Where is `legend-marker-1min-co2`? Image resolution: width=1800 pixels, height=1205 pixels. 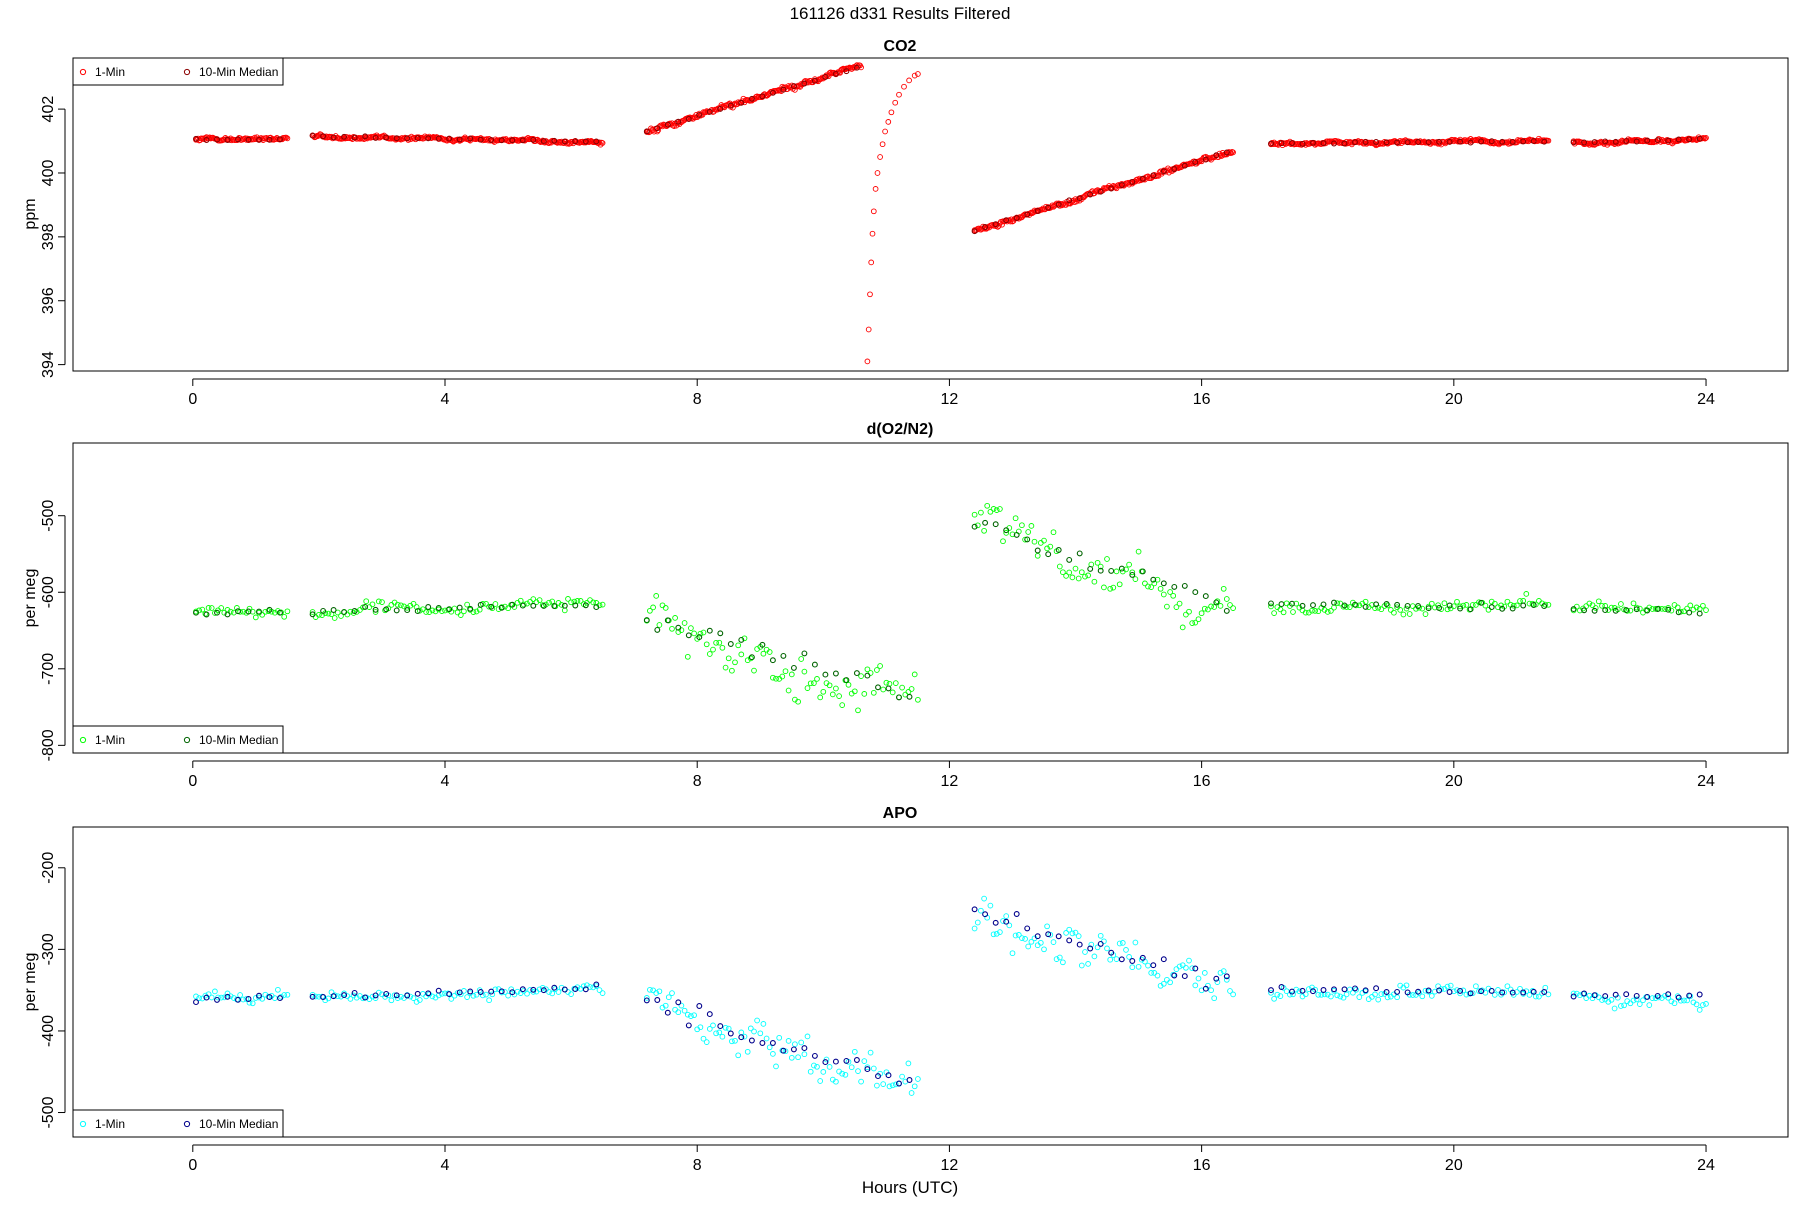
legend-marker-1min-co2 is located at coordinates (83, 72).